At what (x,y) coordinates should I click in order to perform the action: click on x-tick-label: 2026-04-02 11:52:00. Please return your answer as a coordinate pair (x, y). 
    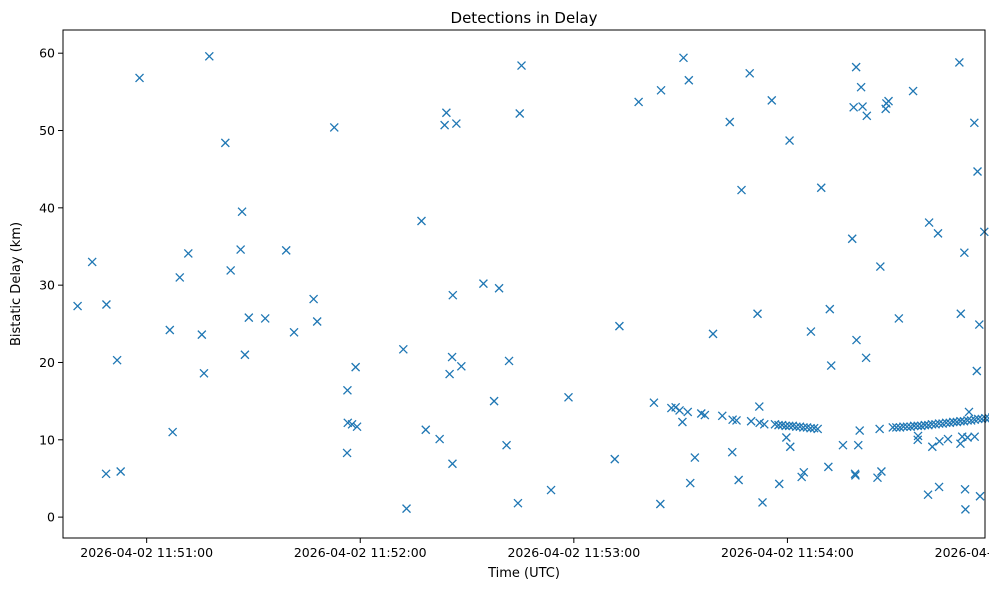
    Looking at the image, I should click on (360, 552).